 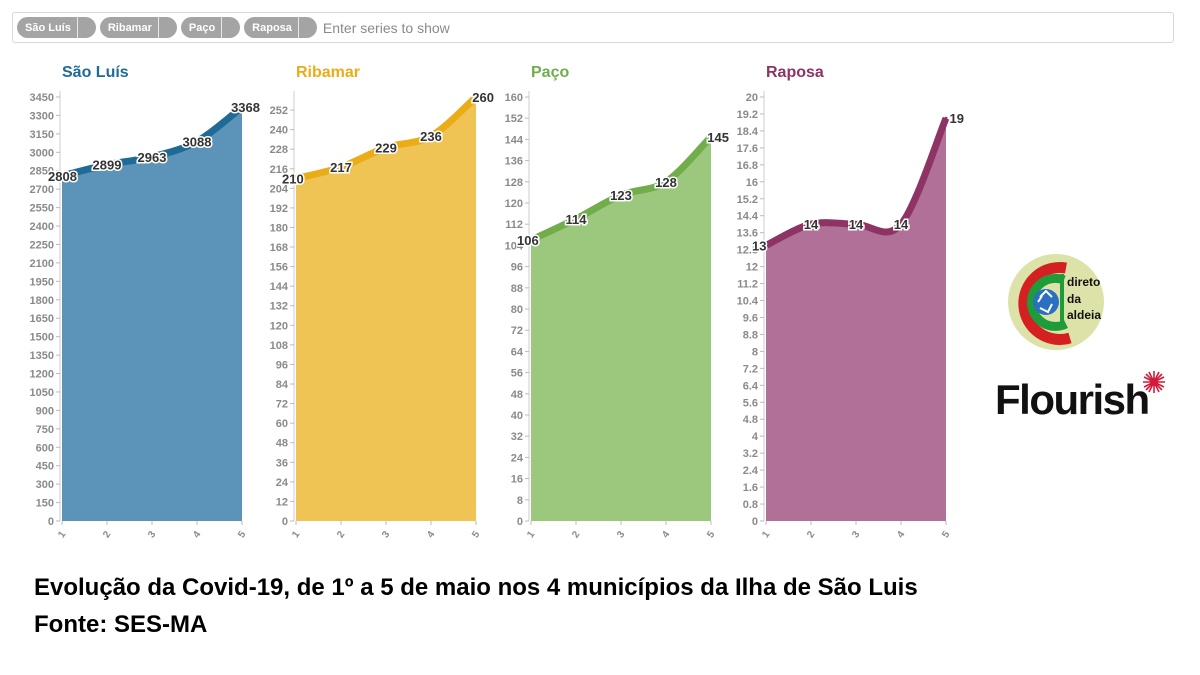 What do you see at coordinates (42, 190) in the screenshot?
I see `y-tick-label: 2700` at bounding box center [42, 190].